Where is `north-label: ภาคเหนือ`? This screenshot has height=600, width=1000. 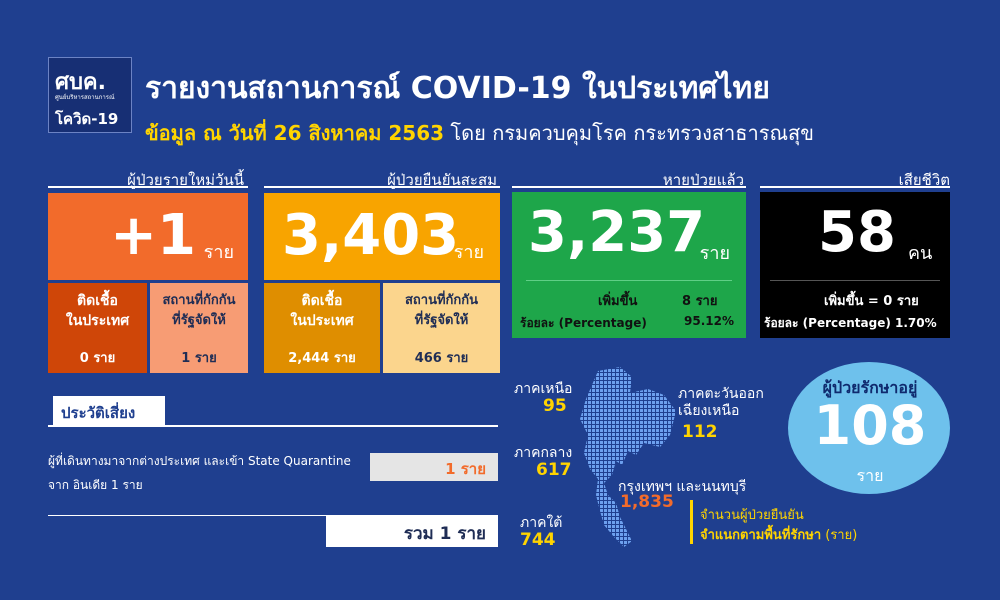
north-label: ภาคเหนือ is located at coordinates (543, 389).